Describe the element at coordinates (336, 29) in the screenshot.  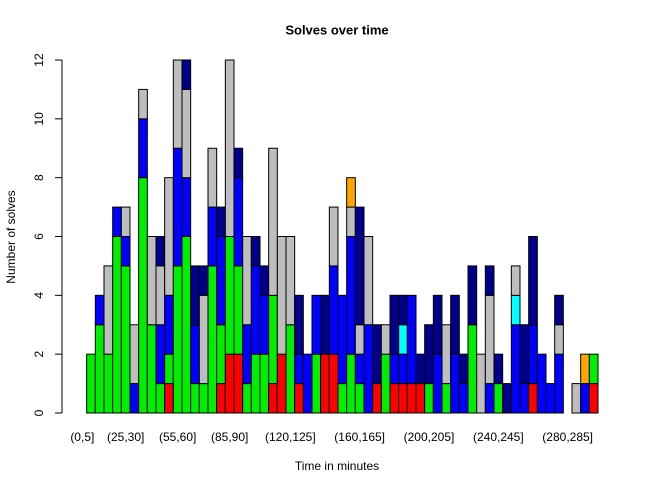
I see `chart-title: Solves over time` at that location.